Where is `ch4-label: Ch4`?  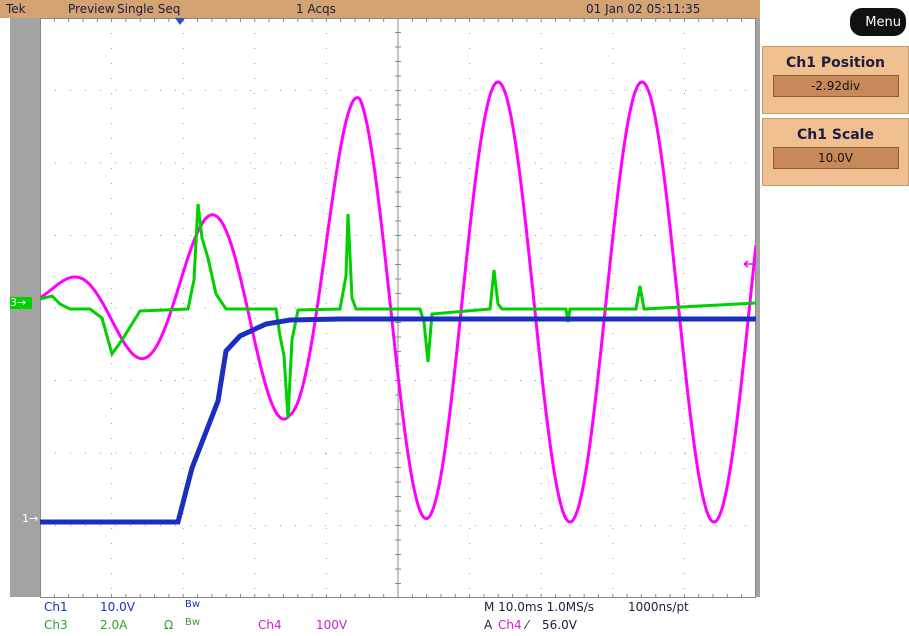 ch4-label: Ch4 is located at coordinates (270, 625).